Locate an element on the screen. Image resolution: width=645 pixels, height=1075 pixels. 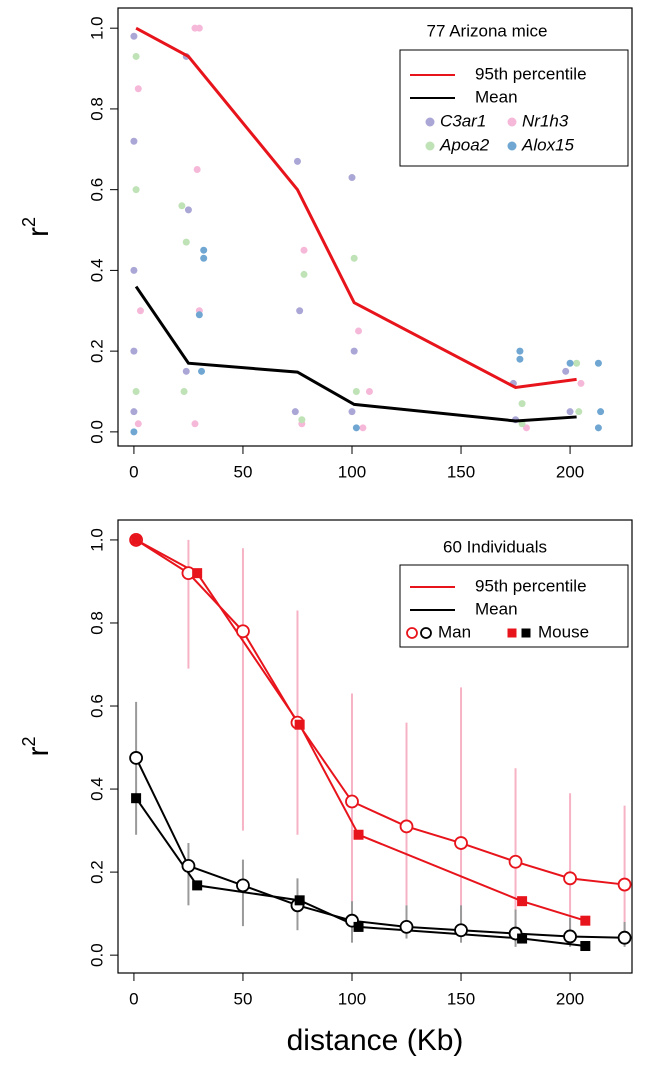
panel-title: 60 Individuals is located at coordinates (495, 546).